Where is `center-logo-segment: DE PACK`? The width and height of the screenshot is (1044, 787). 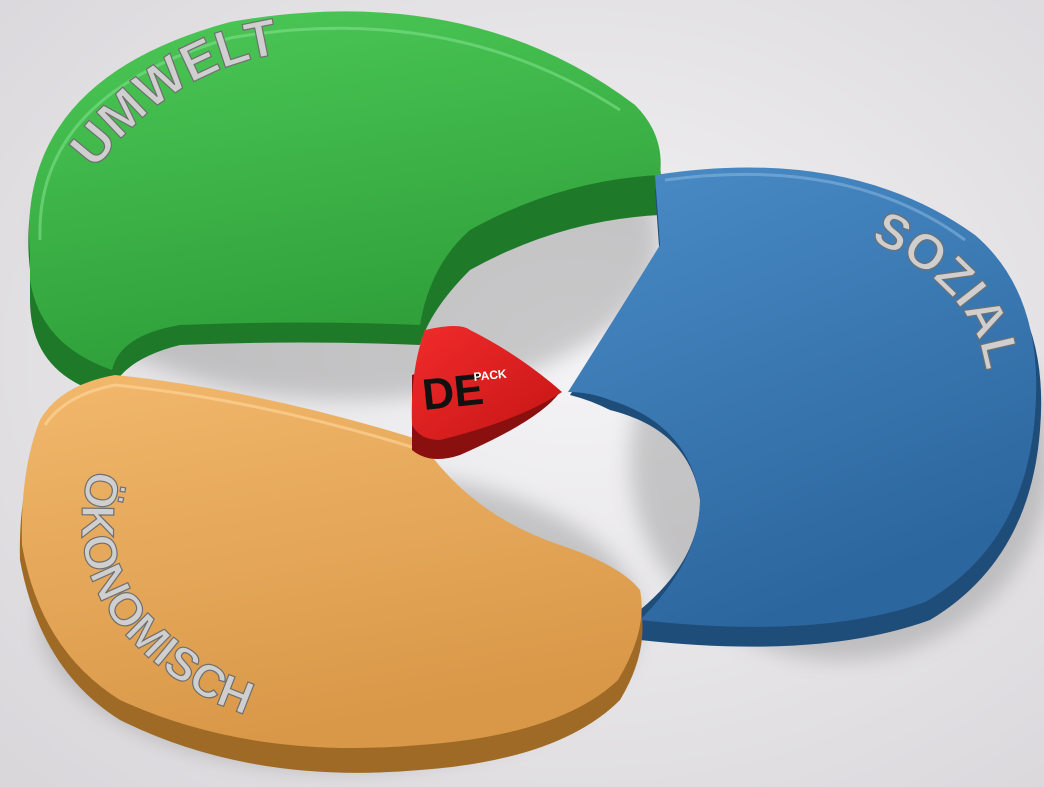
center-logo-segment: DE PACK is located at coordinates (486, 392).